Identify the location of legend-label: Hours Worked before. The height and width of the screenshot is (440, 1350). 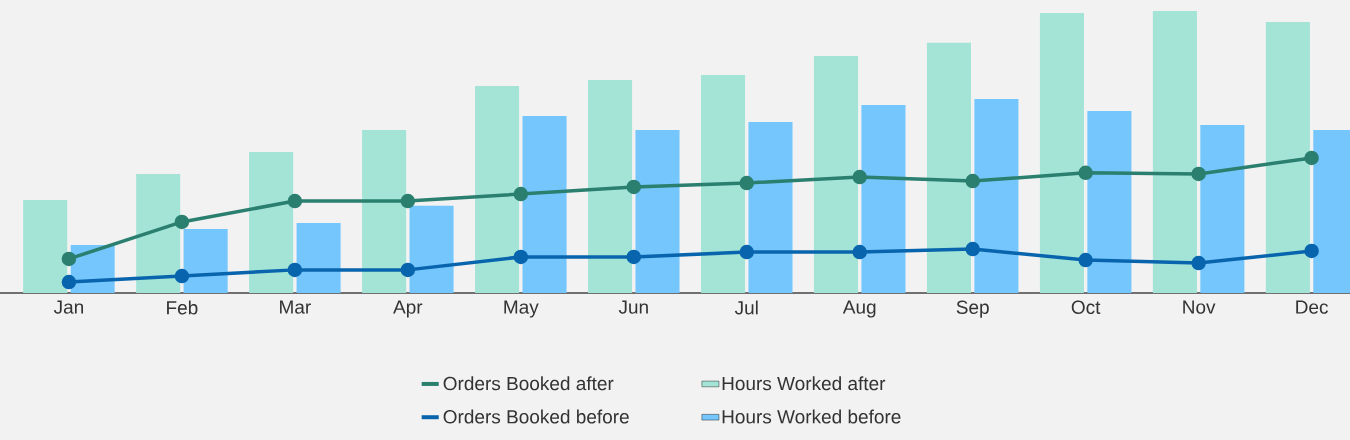
(811, 416).